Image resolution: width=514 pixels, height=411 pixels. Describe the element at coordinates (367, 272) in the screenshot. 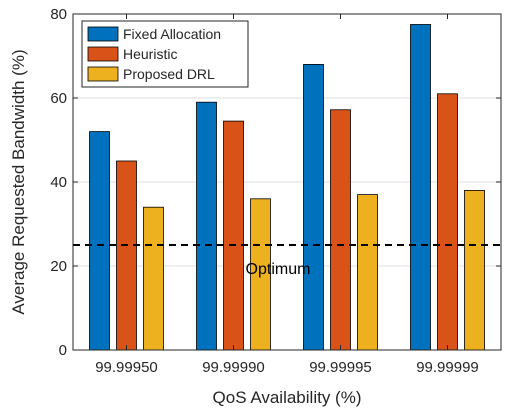

I see `bar-proposed-drl-99.99995` at that location.